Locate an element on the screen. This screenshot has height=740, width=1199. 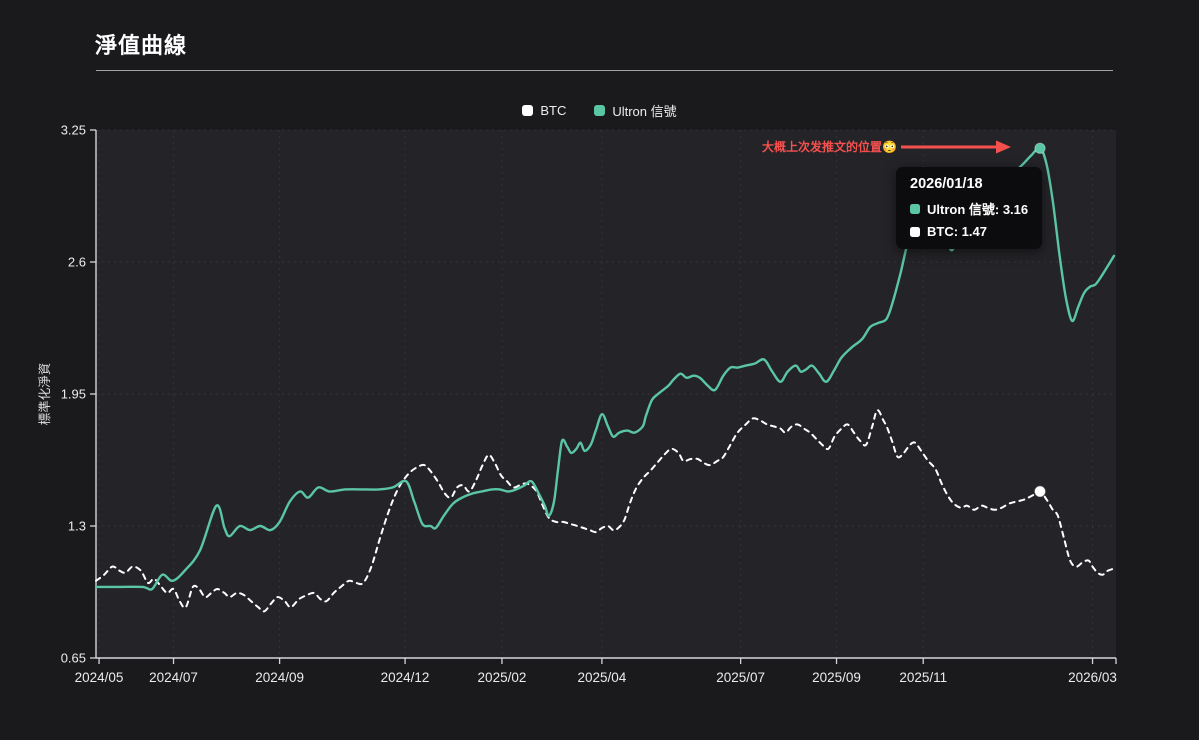
legend-item-btc: BTC is located at coordinates (544, 110).